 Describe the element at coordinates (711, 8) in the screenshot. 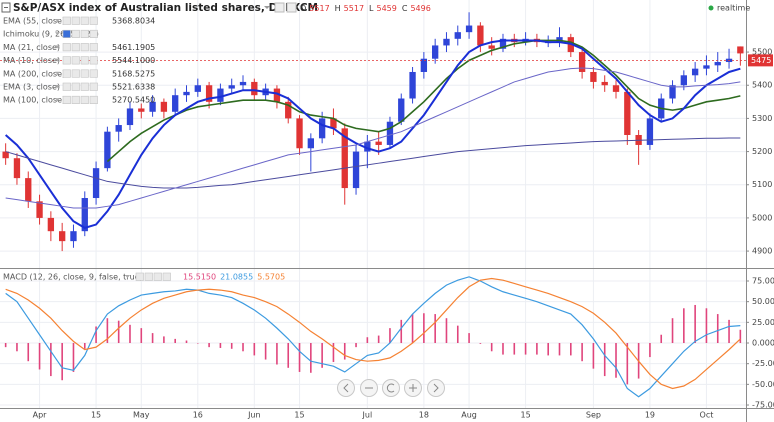

I see `realtime-dot` at that location.